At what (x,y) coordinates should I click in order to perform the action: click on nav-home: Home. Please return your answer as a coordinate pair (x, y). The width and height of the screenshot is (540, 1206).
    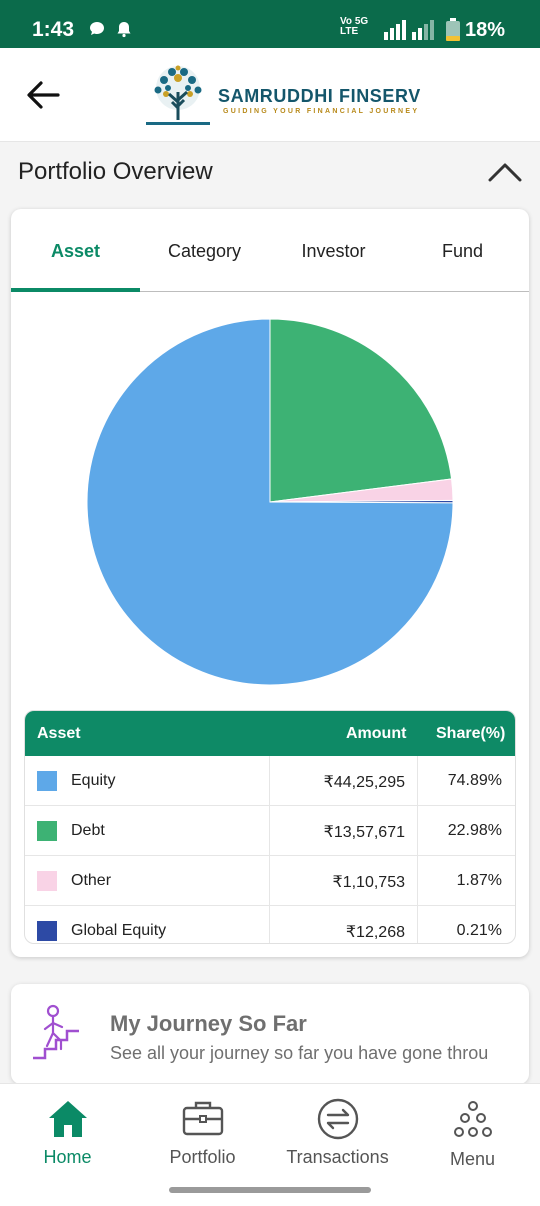
    Looking at the image, I should click on (67, 1134).